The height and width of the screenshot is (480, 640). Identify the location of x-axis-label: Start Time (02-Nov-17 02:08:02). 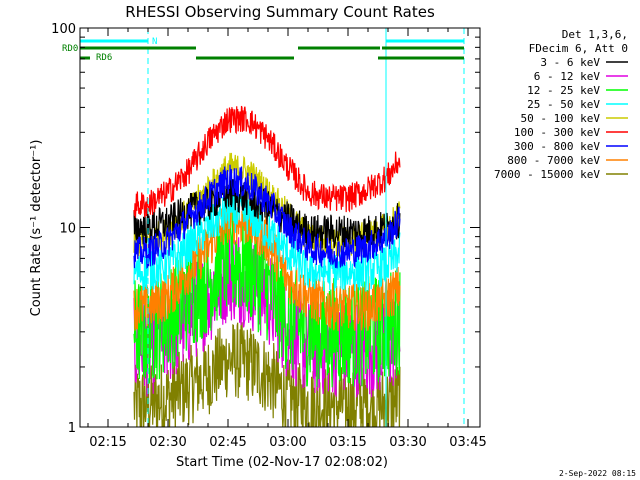
(282, 462).